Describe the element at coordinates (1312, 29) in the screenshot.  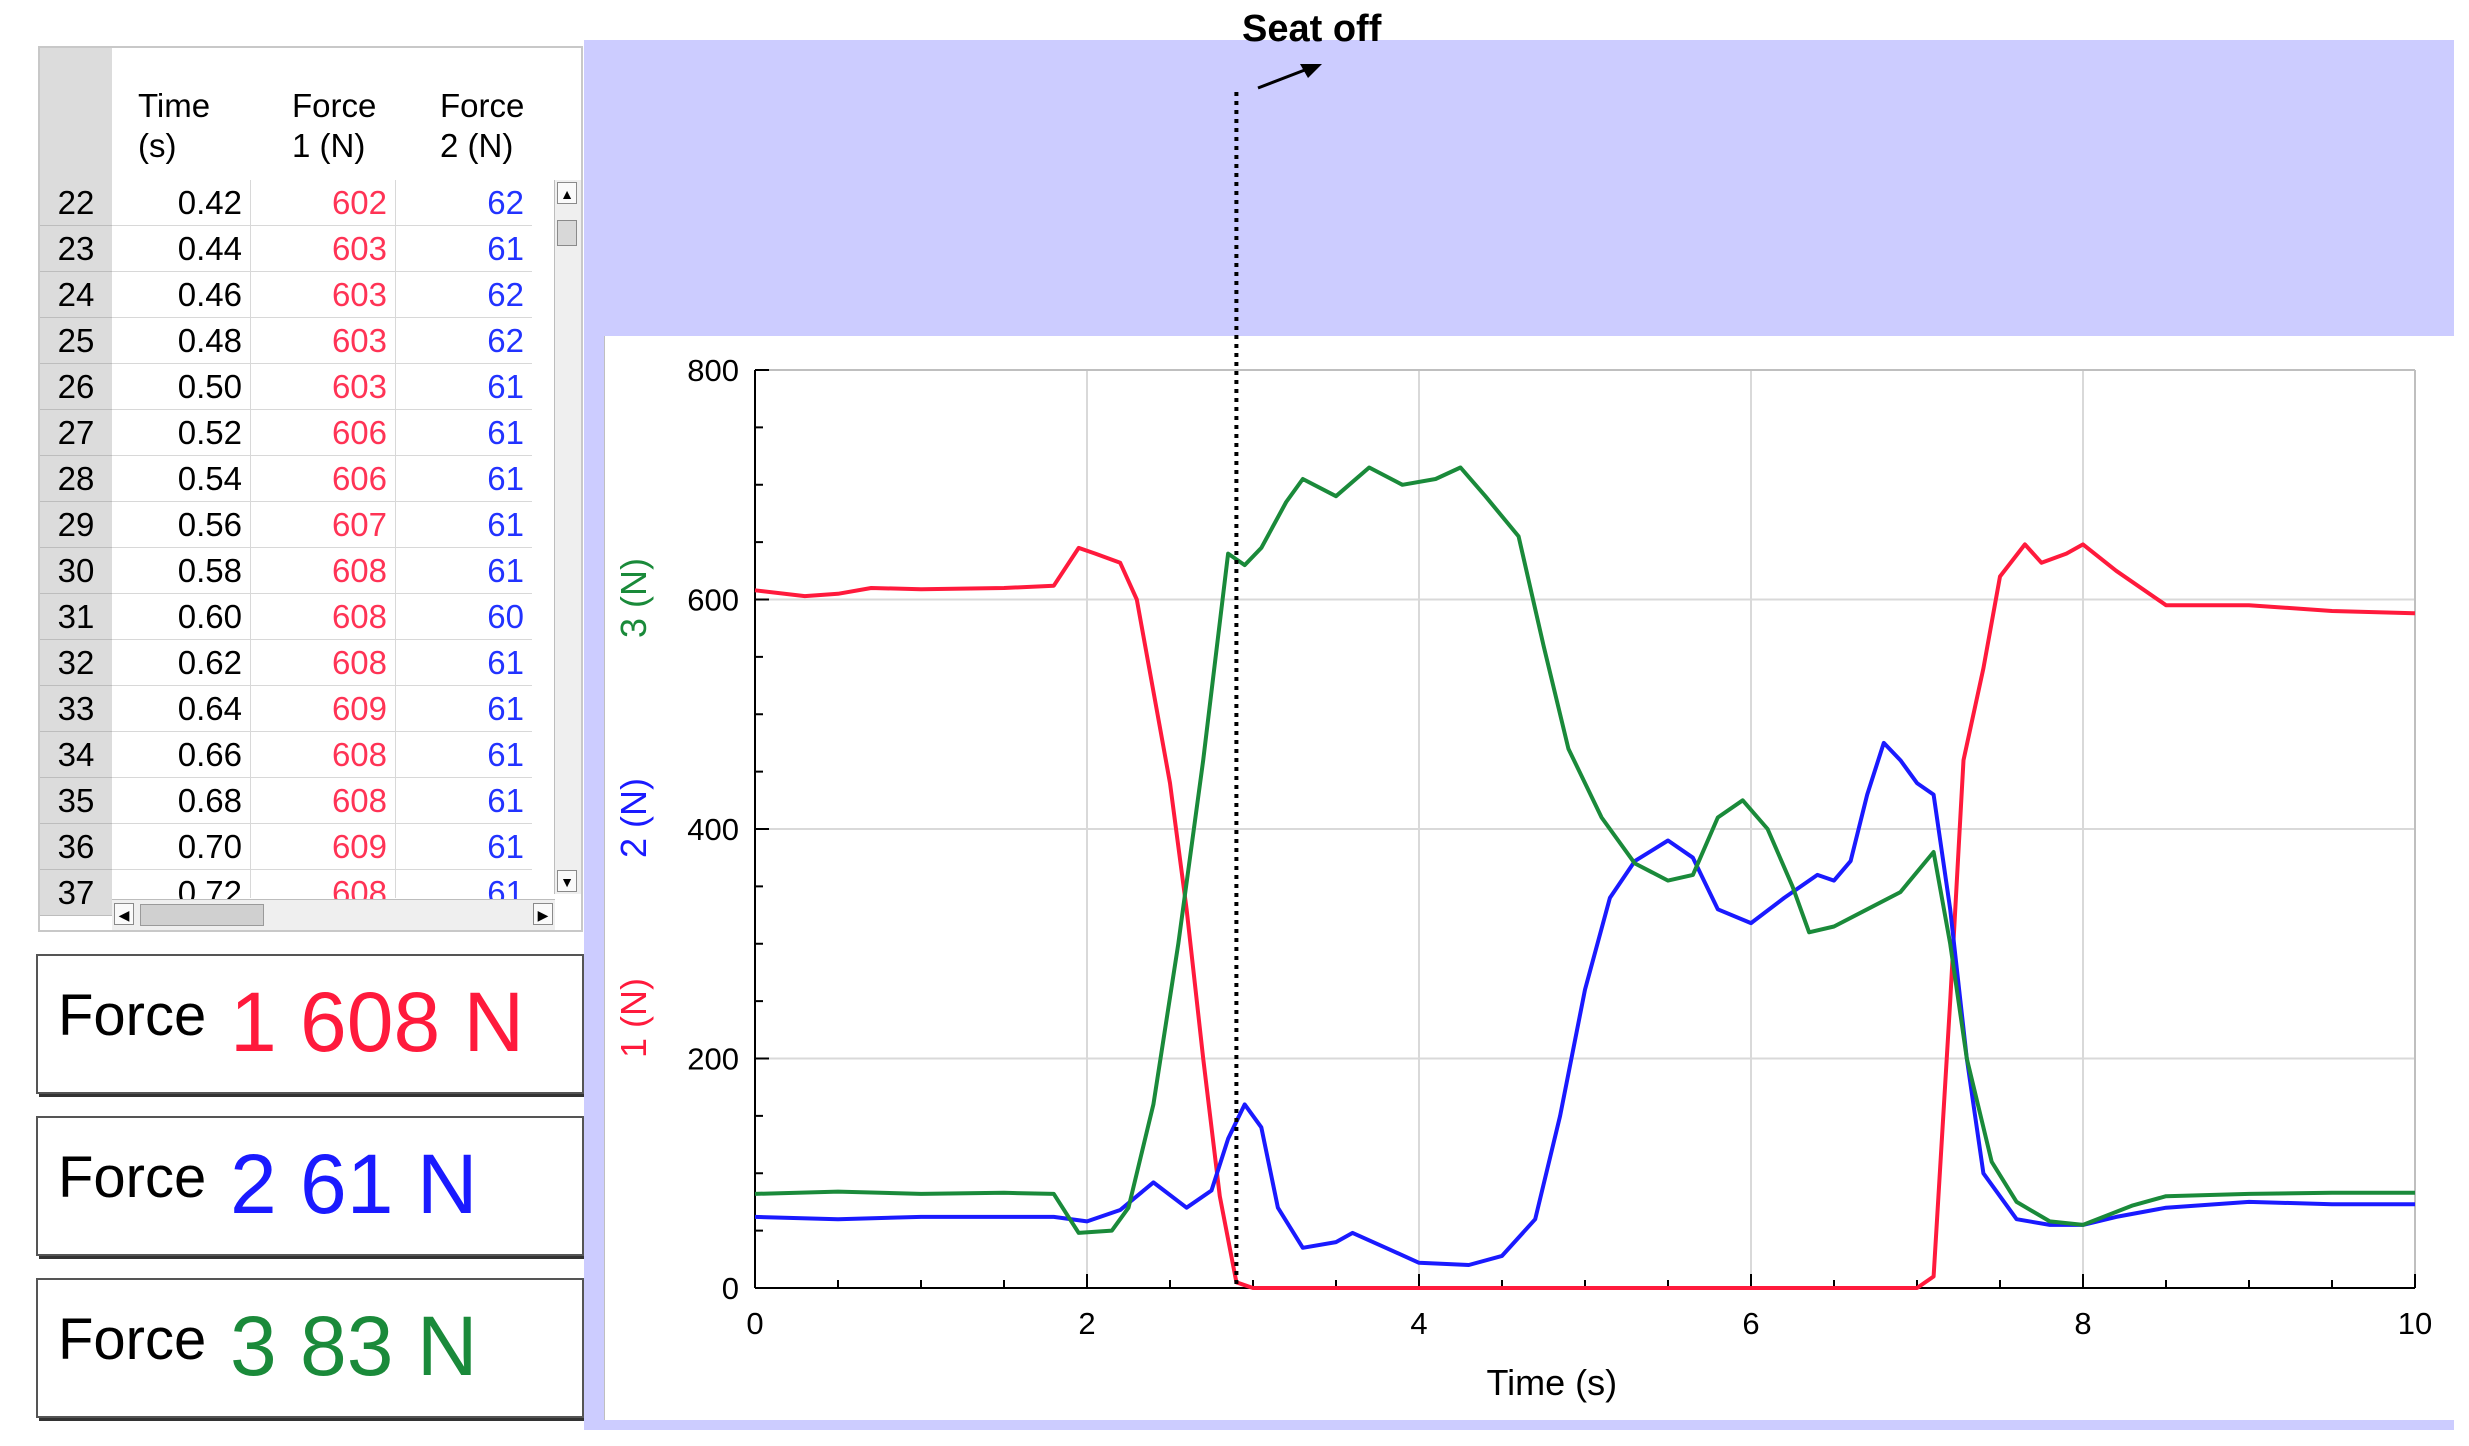
I see `seat-off-annotation: Seat off` at that location.